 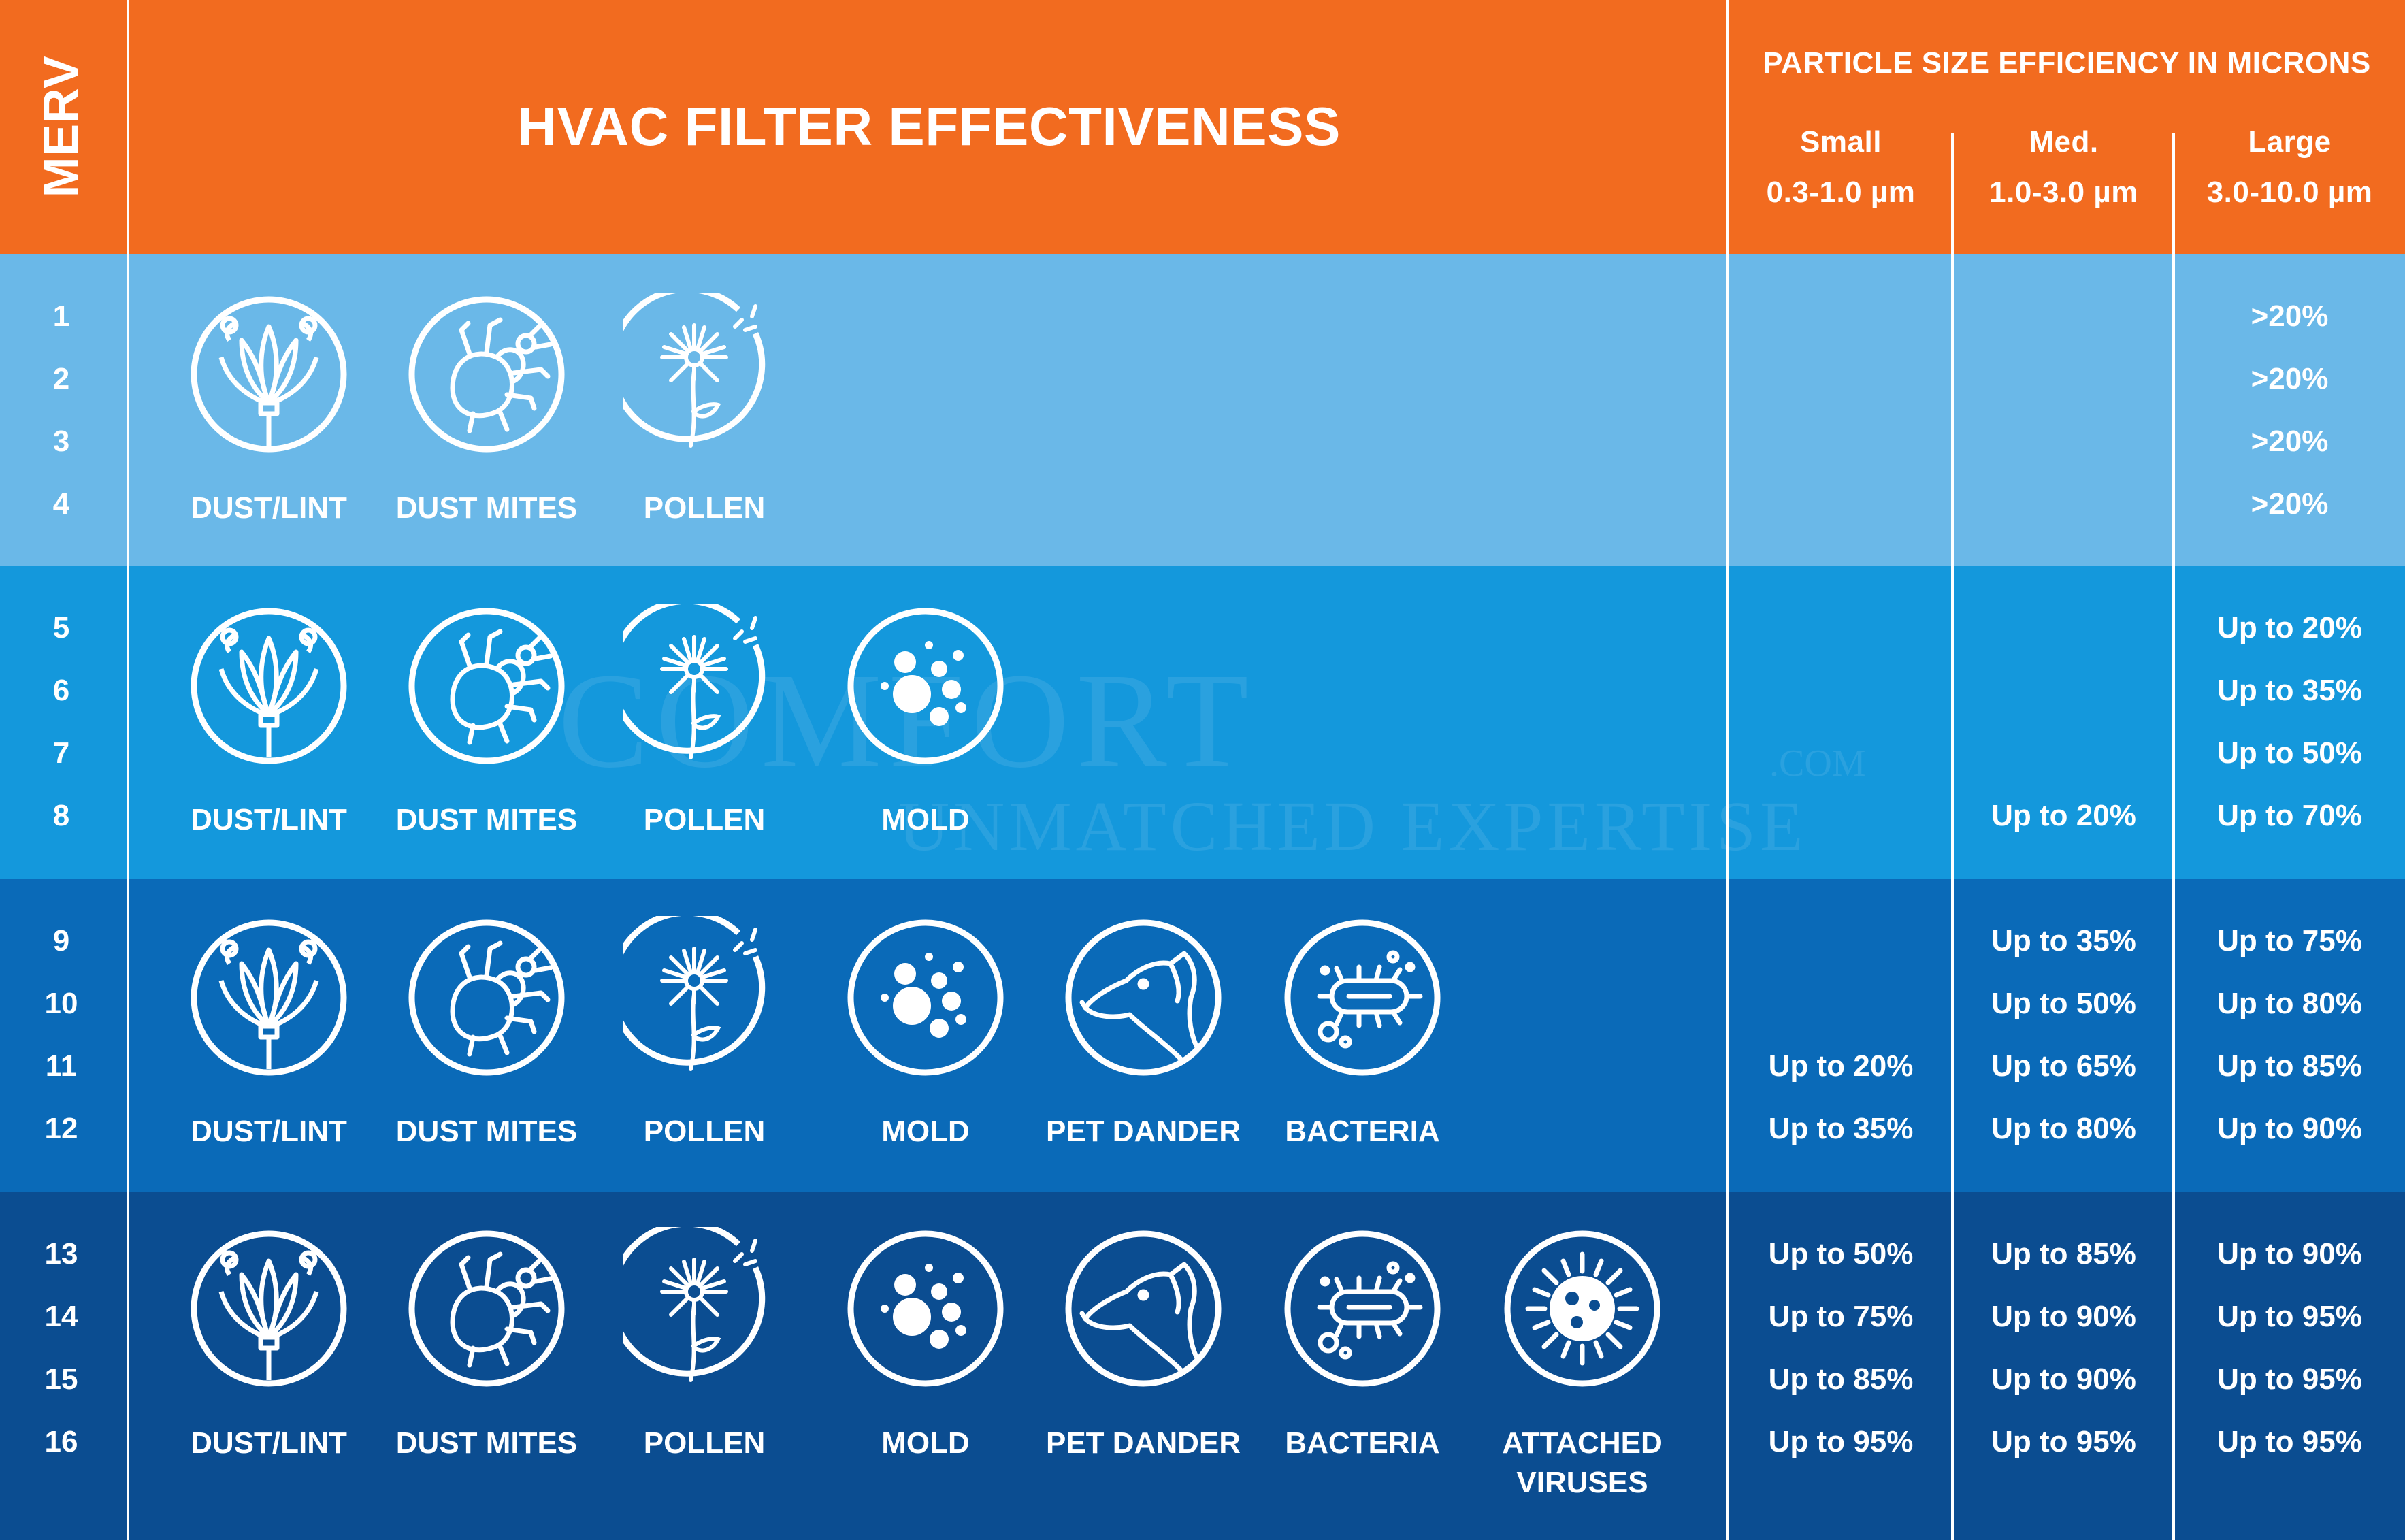 What do you see at coordinates (1841, 1066) in the screenshot?
I see `small-merv-11: Up to 20%` at bounding box center [1841, 1066].